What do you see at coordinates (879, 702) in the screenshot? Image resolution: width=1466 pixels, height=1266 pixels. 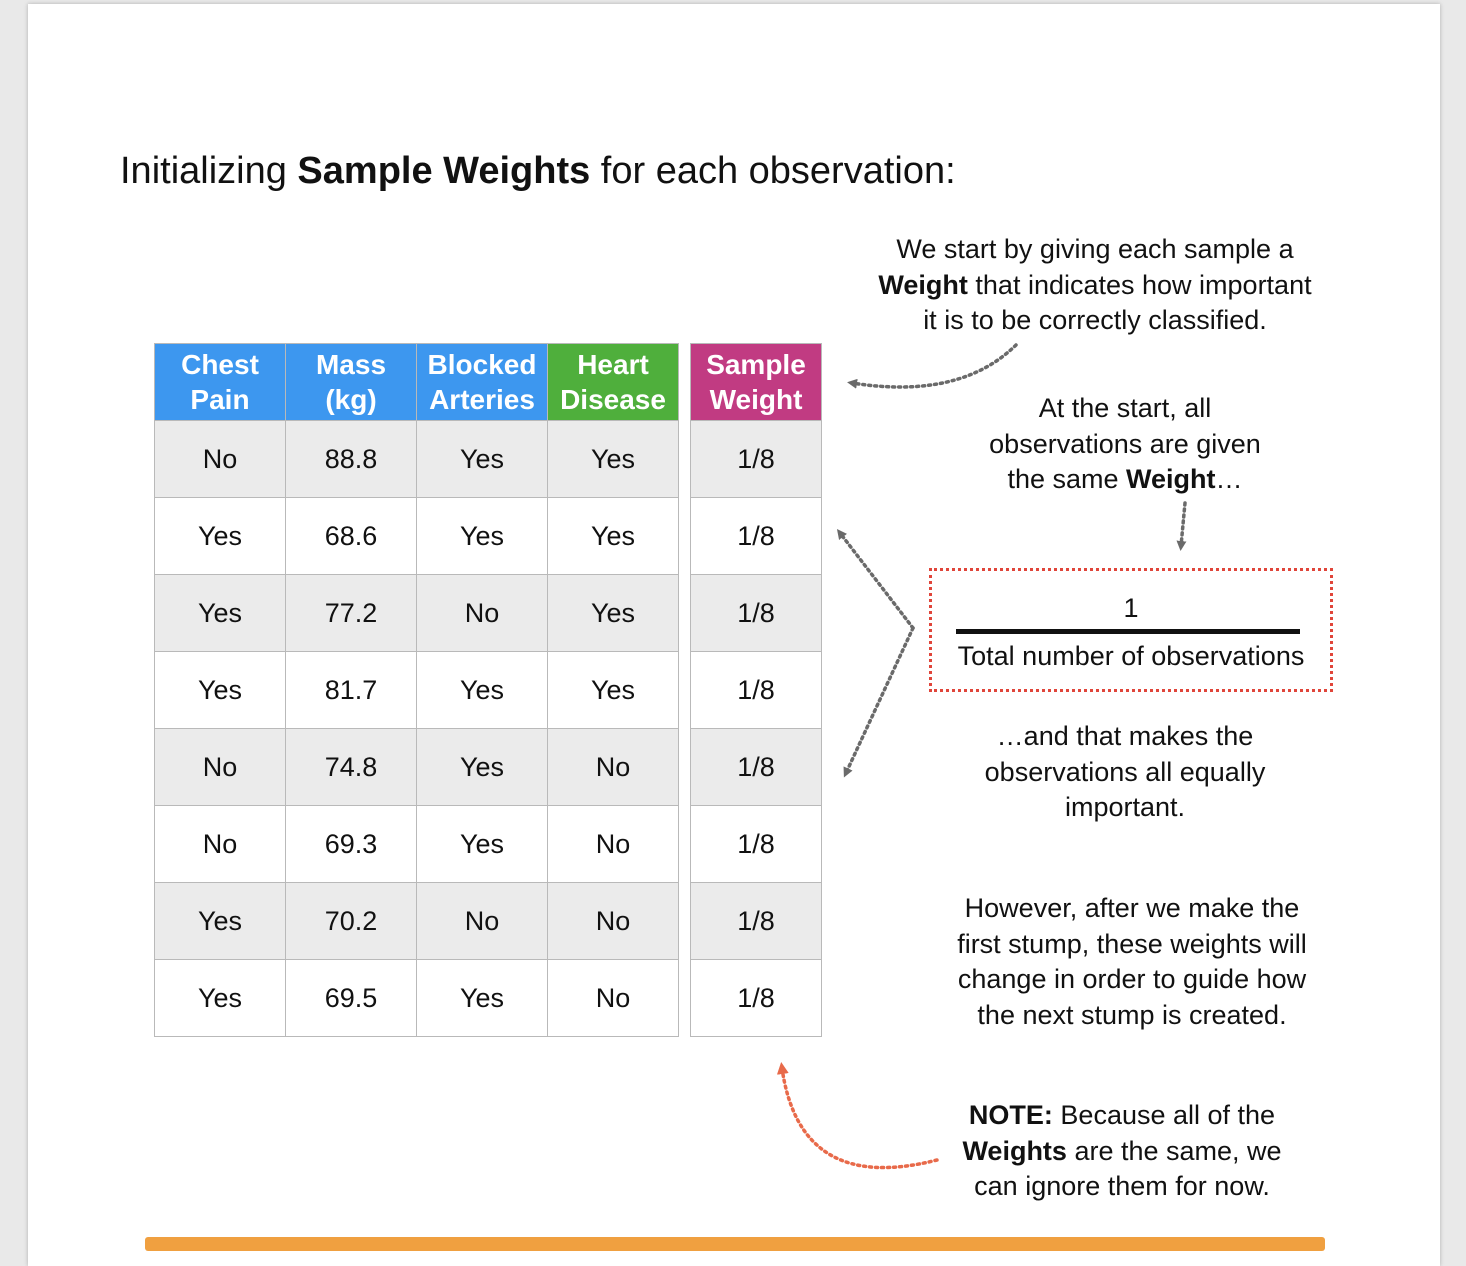 I see `arrow-down-to-weights` at bounding box center [879, 702].